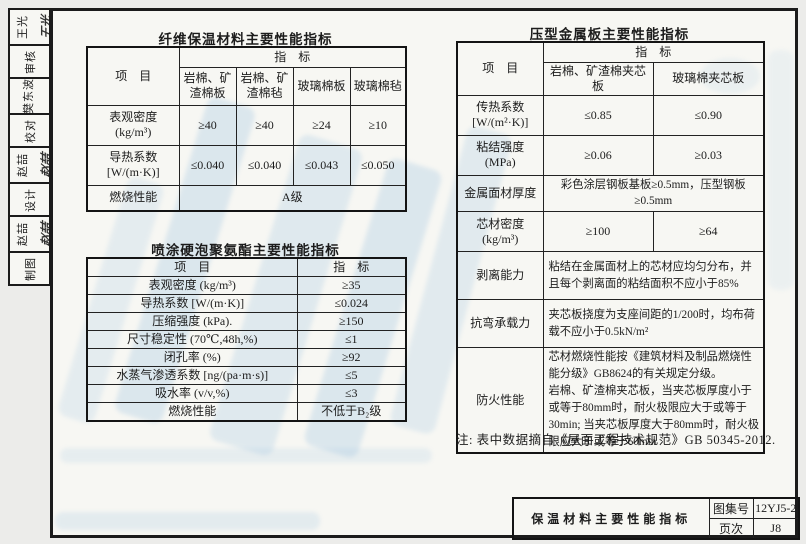 This screenshot has height=544, width=806. I want to click on approver-label-box: 审核, so click(29, 61).